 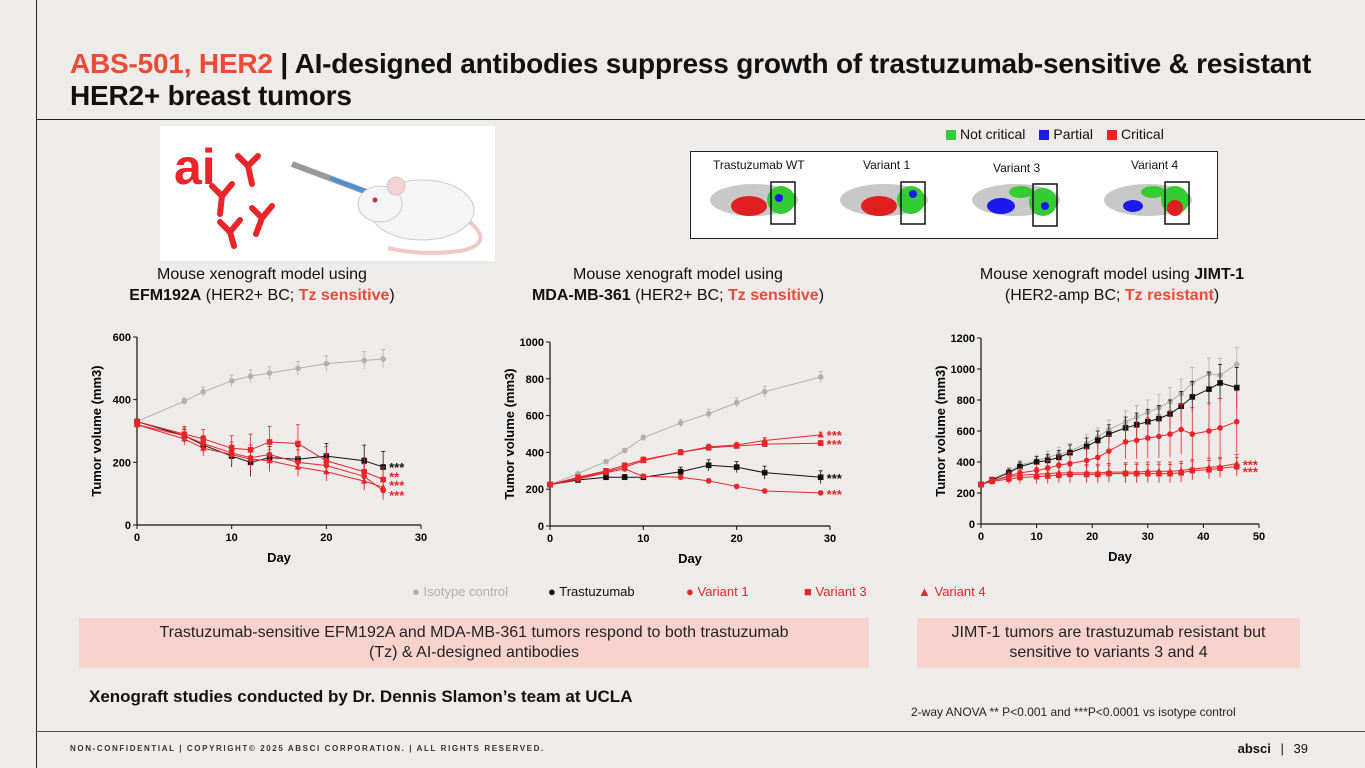 I want to click on title-accent: ABS-501, HER2, so click(x=171, y=63).